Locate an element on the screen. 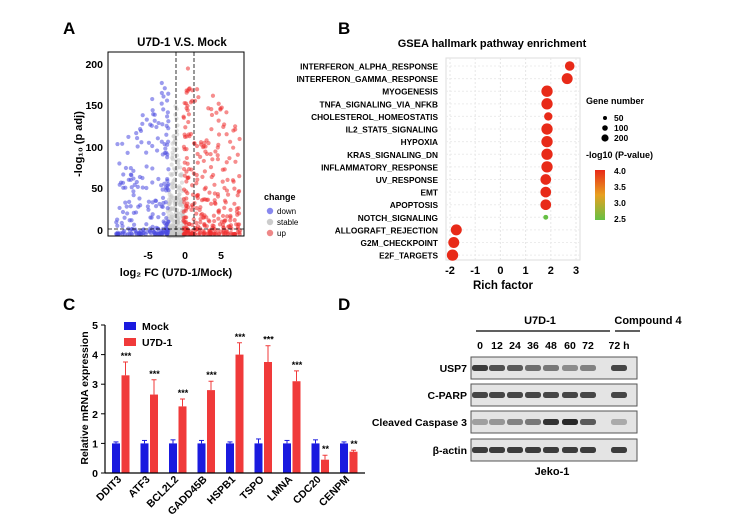  gsea-category-label: TNFA_SIGNALING_VIA_NFKB is located at coordinates (379, 104).